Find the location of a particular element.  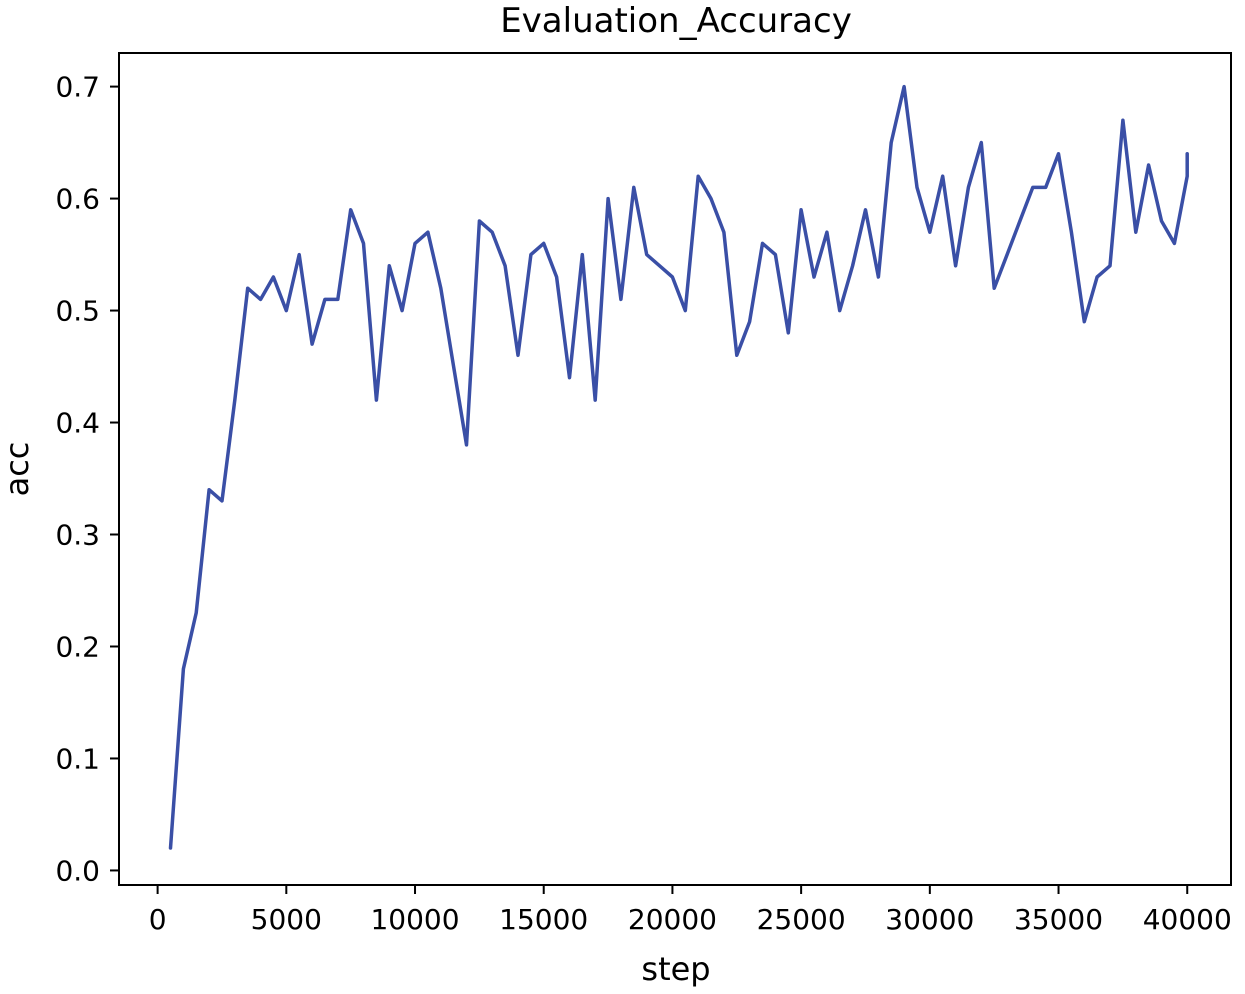

x-tick-label: 15000 is located at coordinates (543, 919).